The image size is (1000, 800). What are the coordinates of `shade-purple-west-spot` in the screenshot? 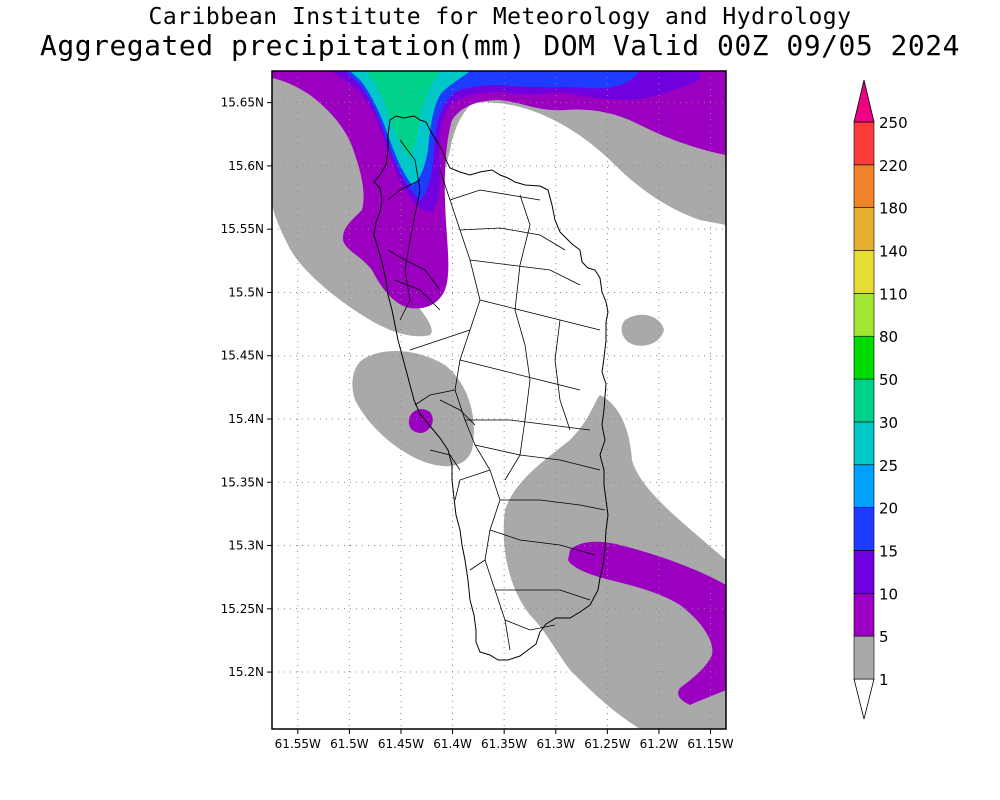 It's located at (420, 421).